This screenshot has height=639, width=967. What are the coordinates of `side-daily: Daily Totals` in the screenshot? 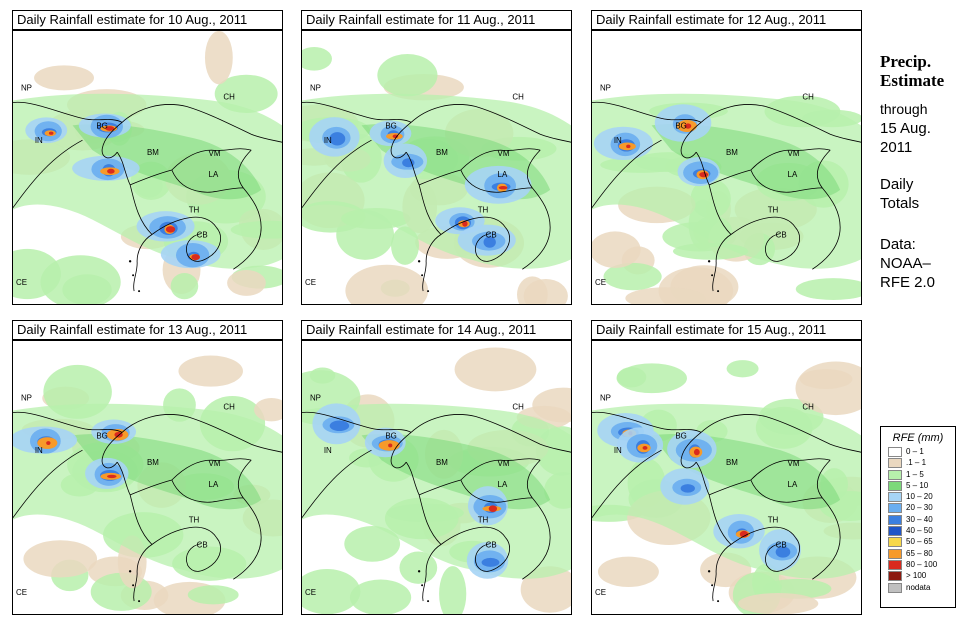 It's located at (922, 194).